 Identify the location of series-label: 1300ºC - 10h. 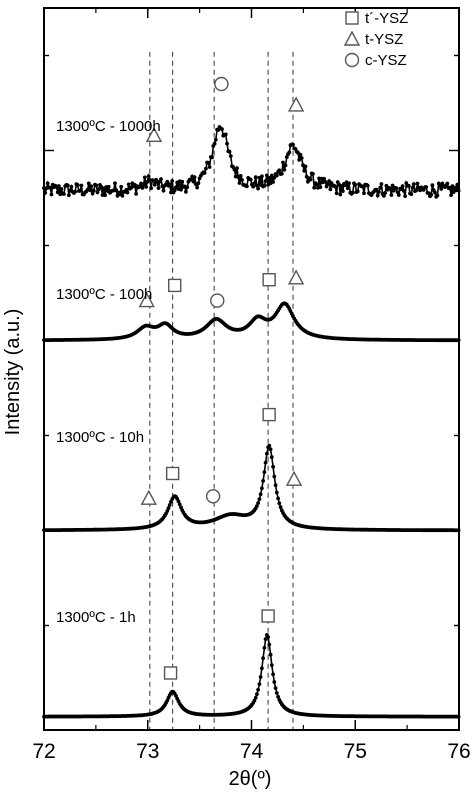
(100, 437).